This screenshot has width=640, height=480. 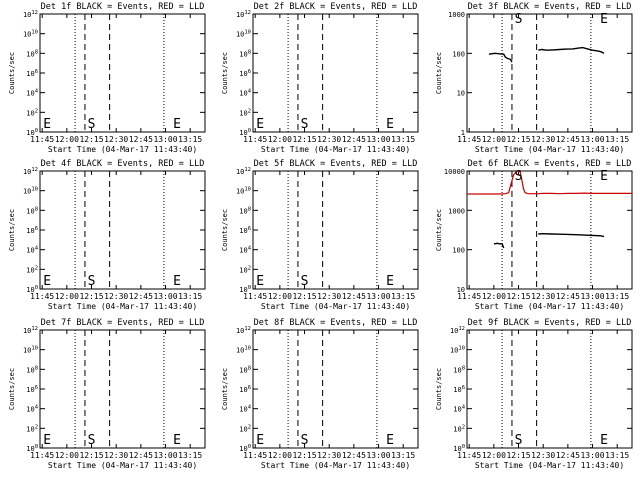 What do you see at coordinates (245, 112) in the screenshot?
I see `y-tick-label: 102` at bounding box center [245, 112].